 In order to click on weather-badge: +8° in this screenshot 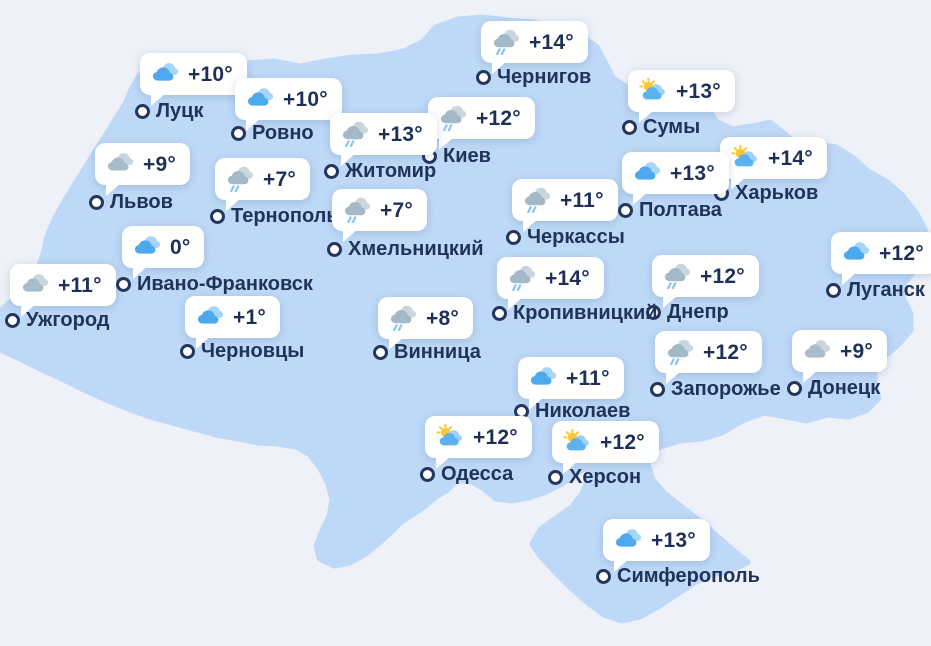, I will do `click(425, 323)`.